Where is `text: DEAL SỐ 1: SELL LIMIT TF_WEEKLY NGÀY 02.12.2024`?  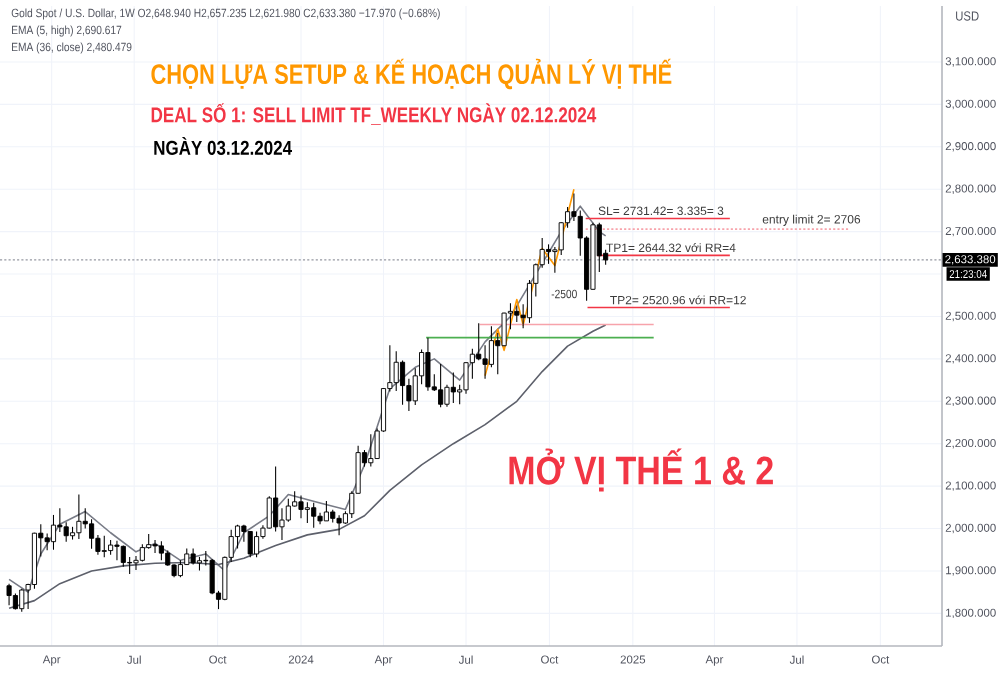
text: DEAL SỐ 1: SELL LIMIT TF_WEEKLY NGÀY 02.12.2024 is located at coordinates (374, 114).